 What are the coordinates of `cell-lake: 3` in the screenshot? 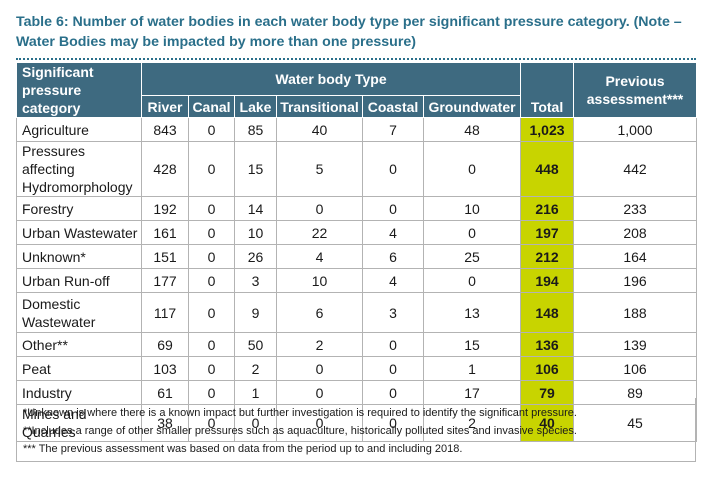 It's located at (255, 280).